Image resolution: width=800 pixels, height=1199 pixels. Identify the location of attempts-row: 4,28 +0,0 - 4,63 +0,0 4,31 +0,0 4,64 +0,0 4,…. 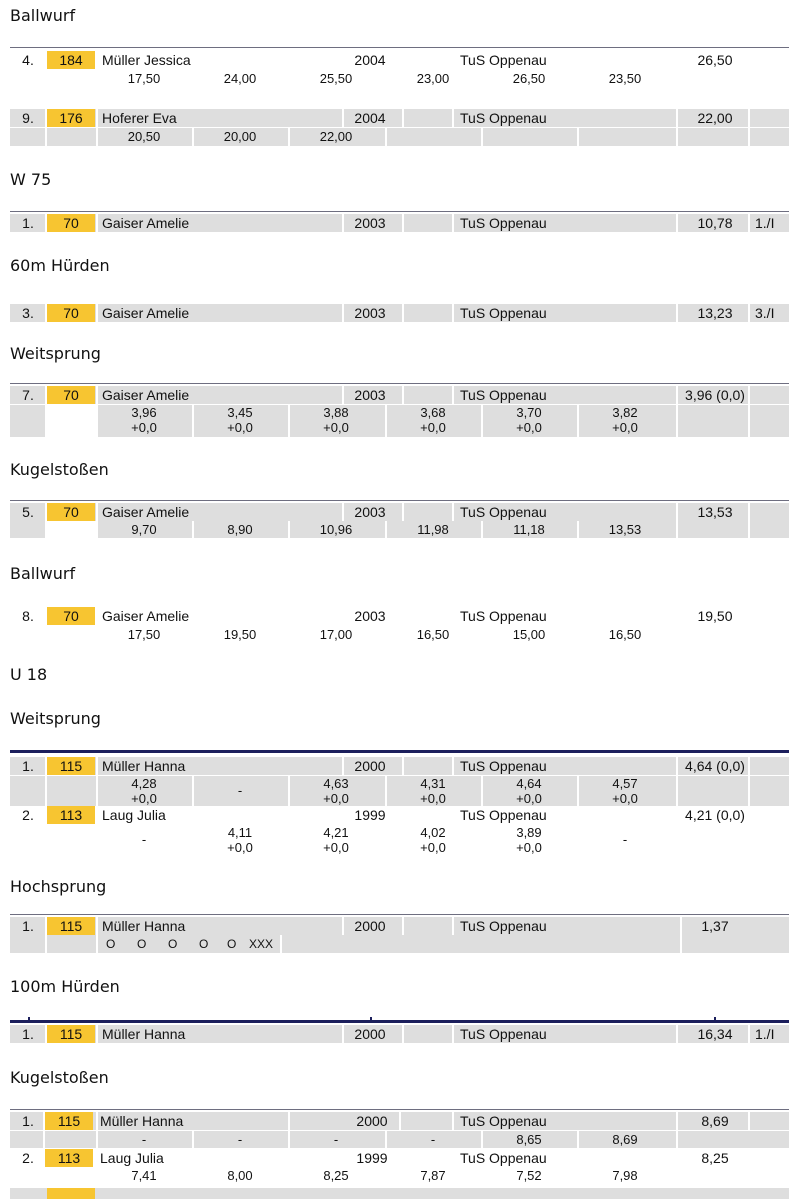
(399, 791).